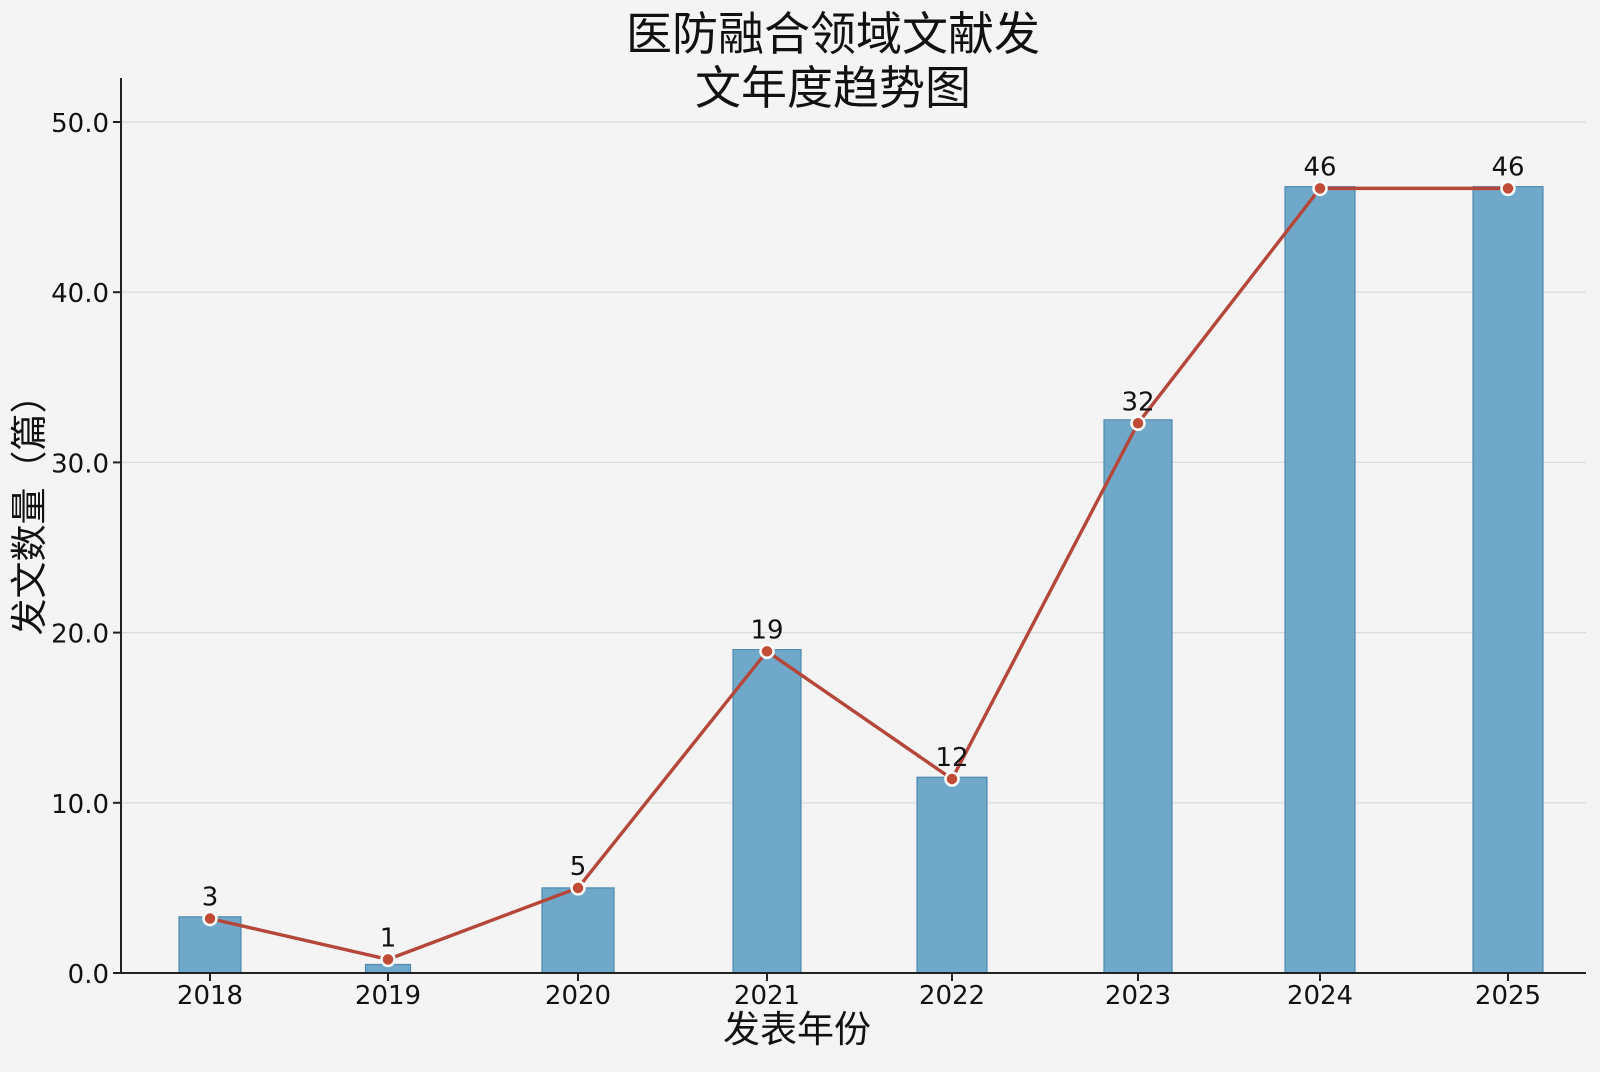  Describe the element at coordinates (1137, 402) in the screenshot. I see `data-label-2023: 32` at that location.